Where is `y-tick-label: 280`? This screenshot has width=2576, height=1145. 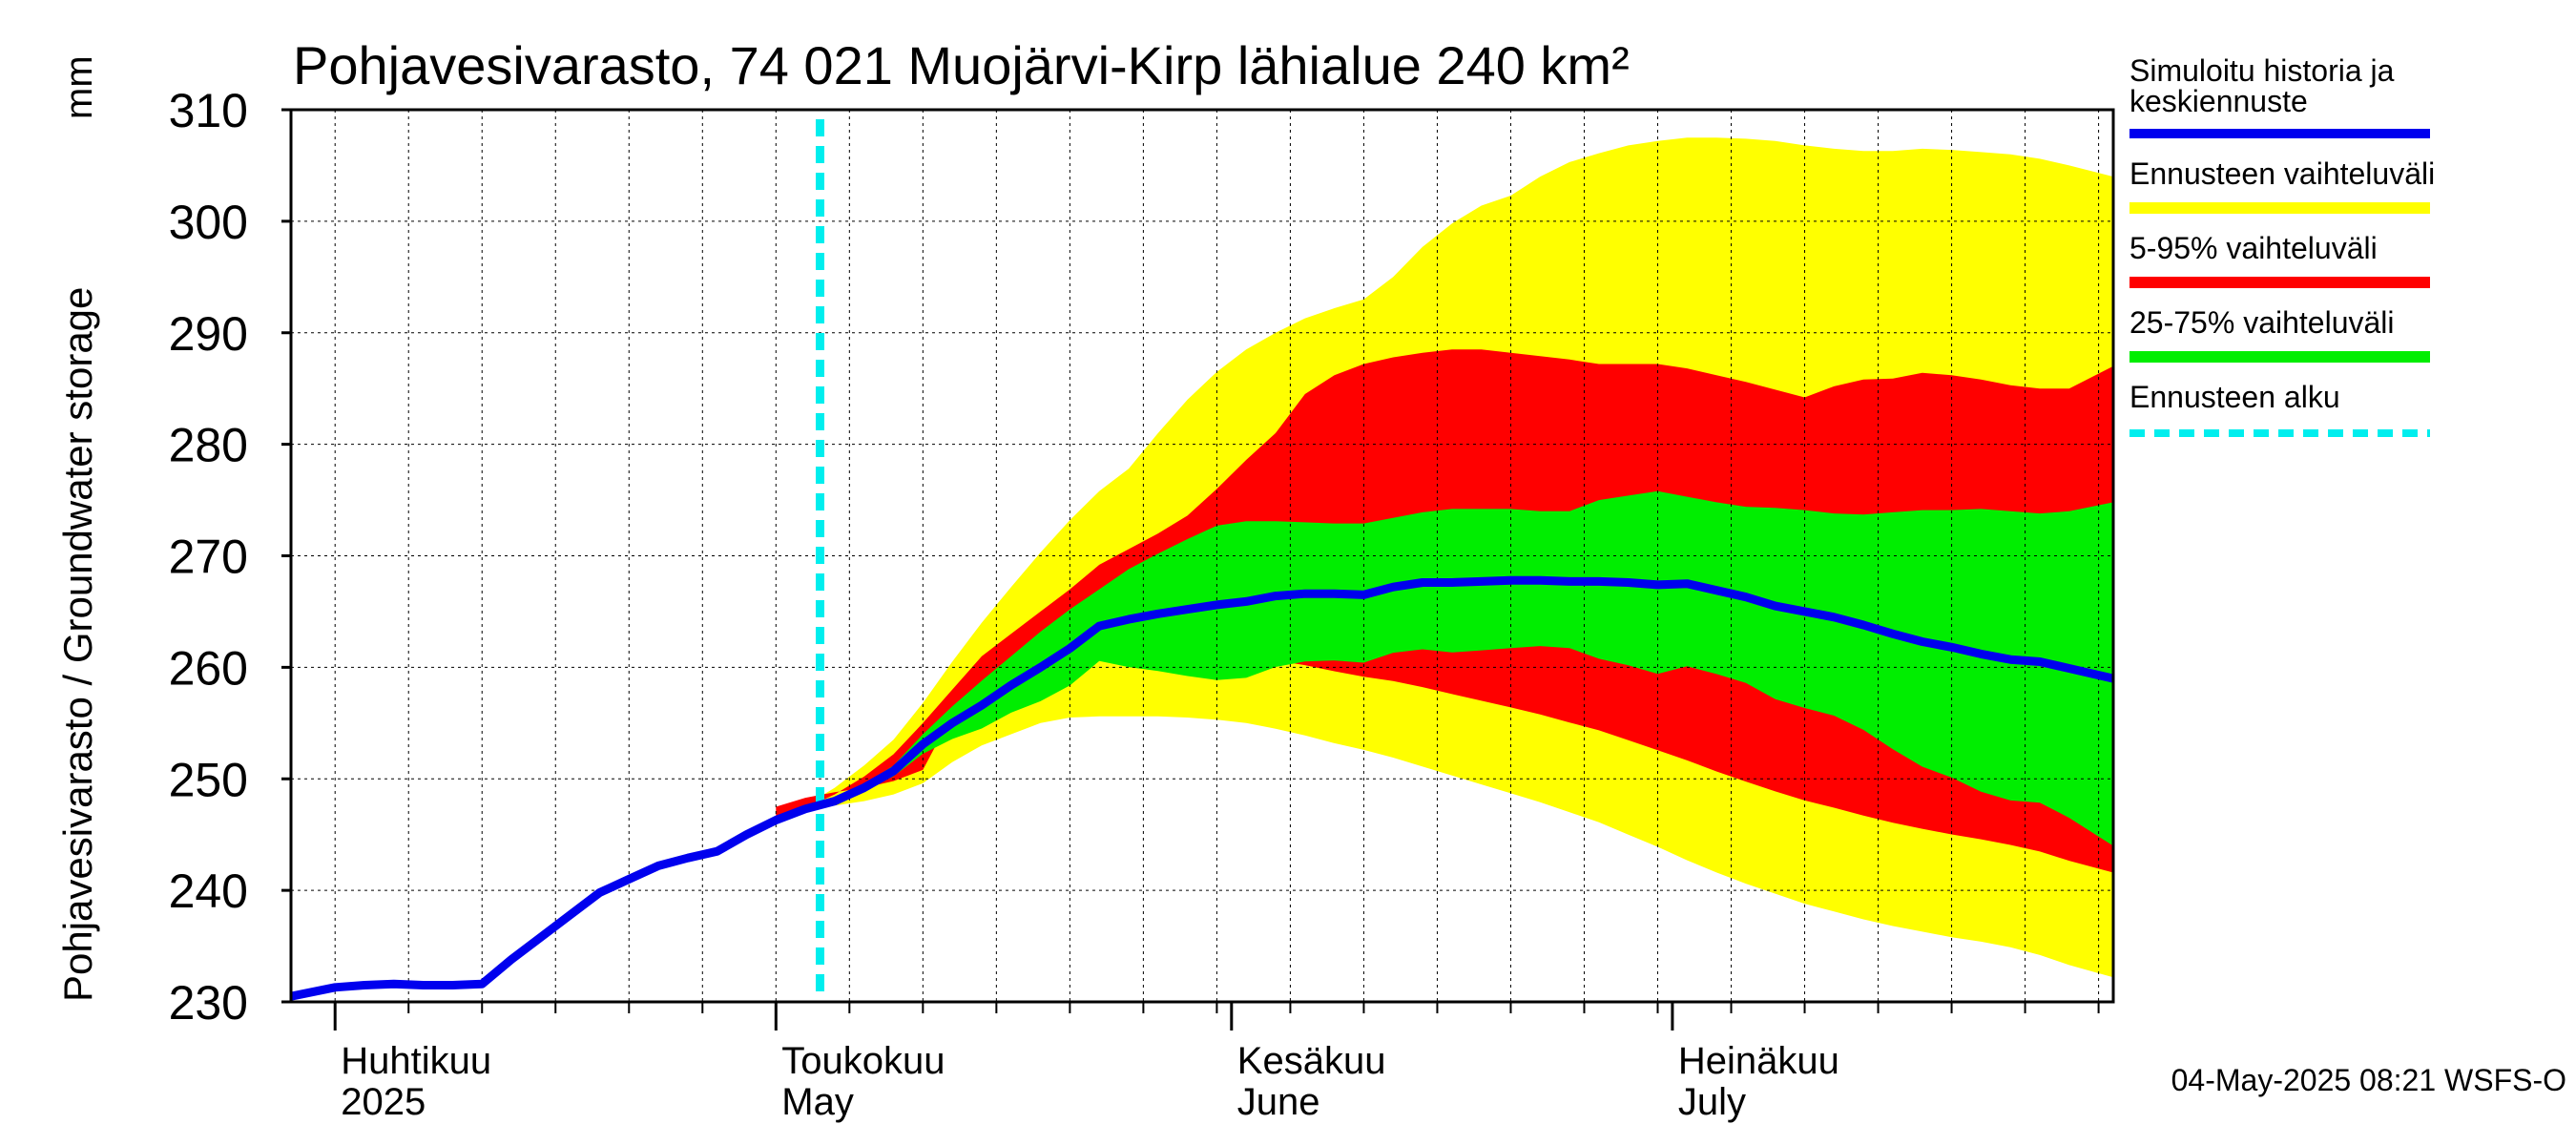
y-tick-label: 280 is located at coordinates (208, 445).